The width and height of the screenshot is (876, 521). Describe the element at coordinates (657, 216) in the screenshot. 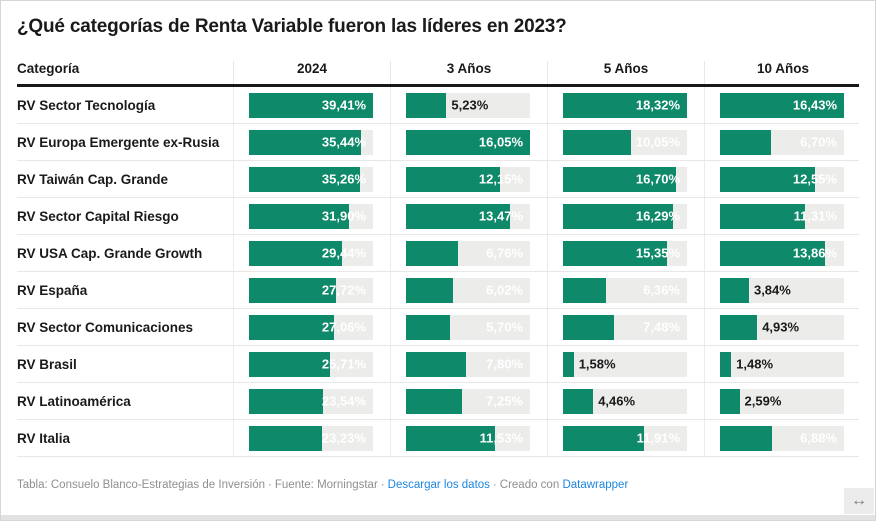

I see `bar-value-label: 16,29%` at that location.